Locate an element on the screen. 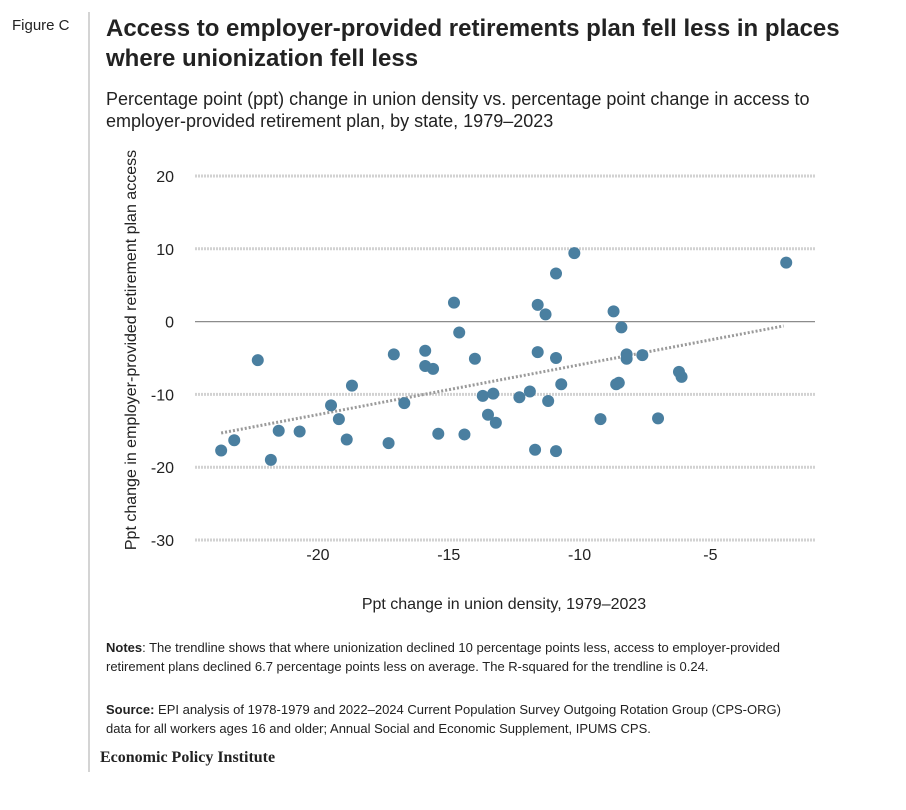 The height and width of the screenshot is (810, 906). y-tick-label: 0 is located at coordinates (169, 323).